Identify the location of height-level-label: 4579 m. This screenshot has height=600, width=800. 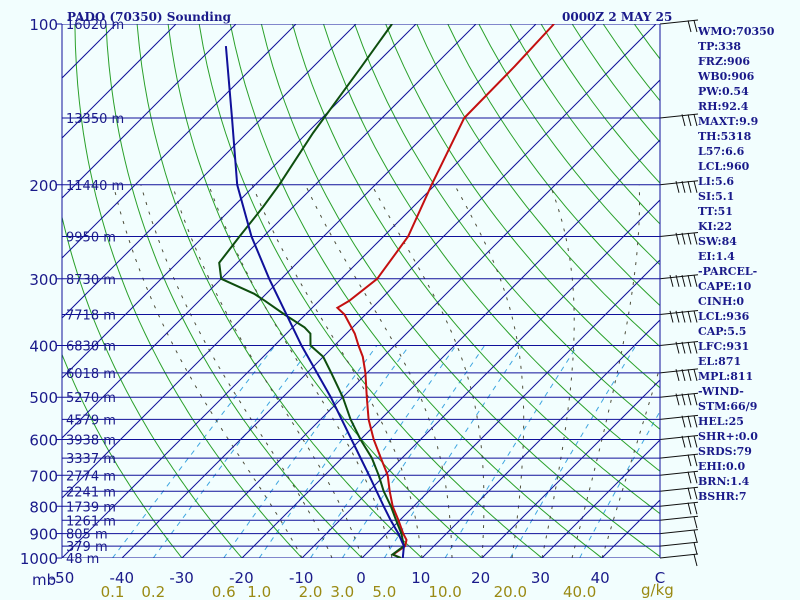
(91, 420).